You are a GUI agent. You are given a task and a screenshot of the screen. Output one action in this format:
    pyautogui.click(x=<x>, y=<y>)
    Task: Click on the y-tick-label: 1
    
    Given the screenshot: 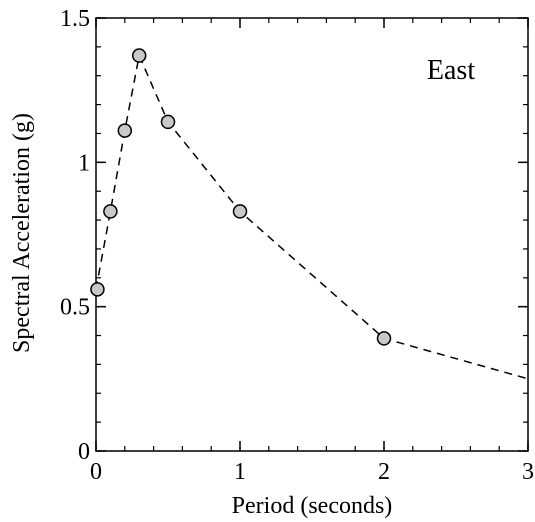 What is the action you would take?
    pyautogui.click(x=84, y=163)
    